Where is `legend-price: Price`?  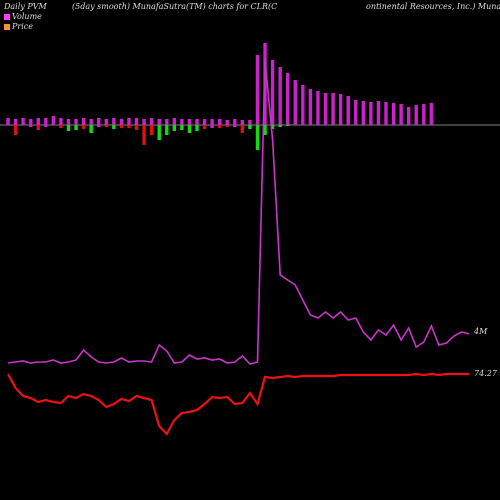
legend-price: Price is located at coordinates (18, 26).